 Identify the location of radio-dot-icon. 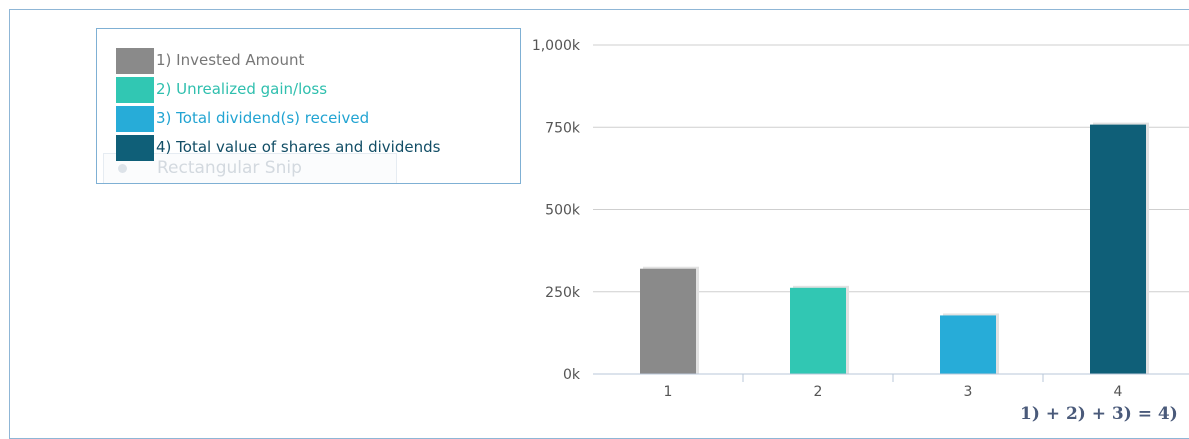
(122, 168).